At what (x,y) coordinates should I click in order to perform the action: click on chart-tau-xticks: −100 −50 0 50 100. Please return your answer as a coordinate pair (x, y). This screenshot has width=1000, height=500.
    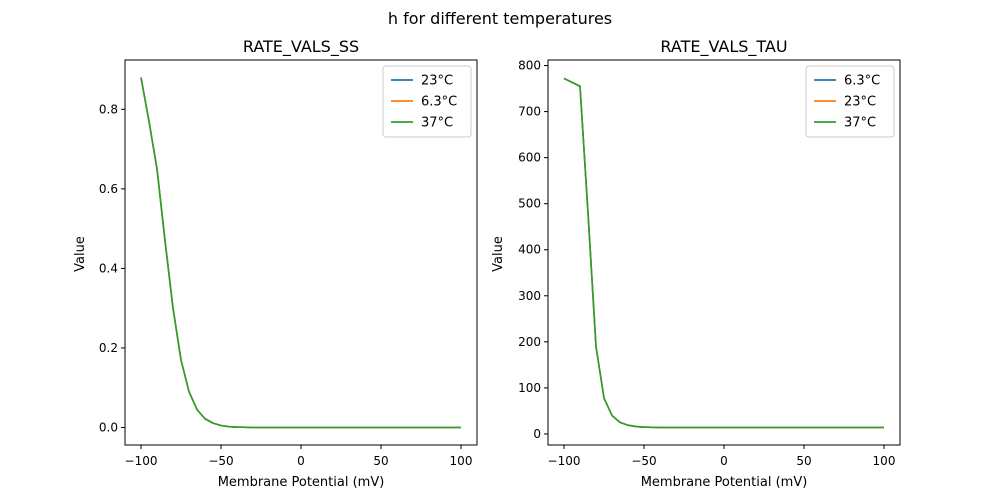
    Looking at the image, I should click on (722, 456).